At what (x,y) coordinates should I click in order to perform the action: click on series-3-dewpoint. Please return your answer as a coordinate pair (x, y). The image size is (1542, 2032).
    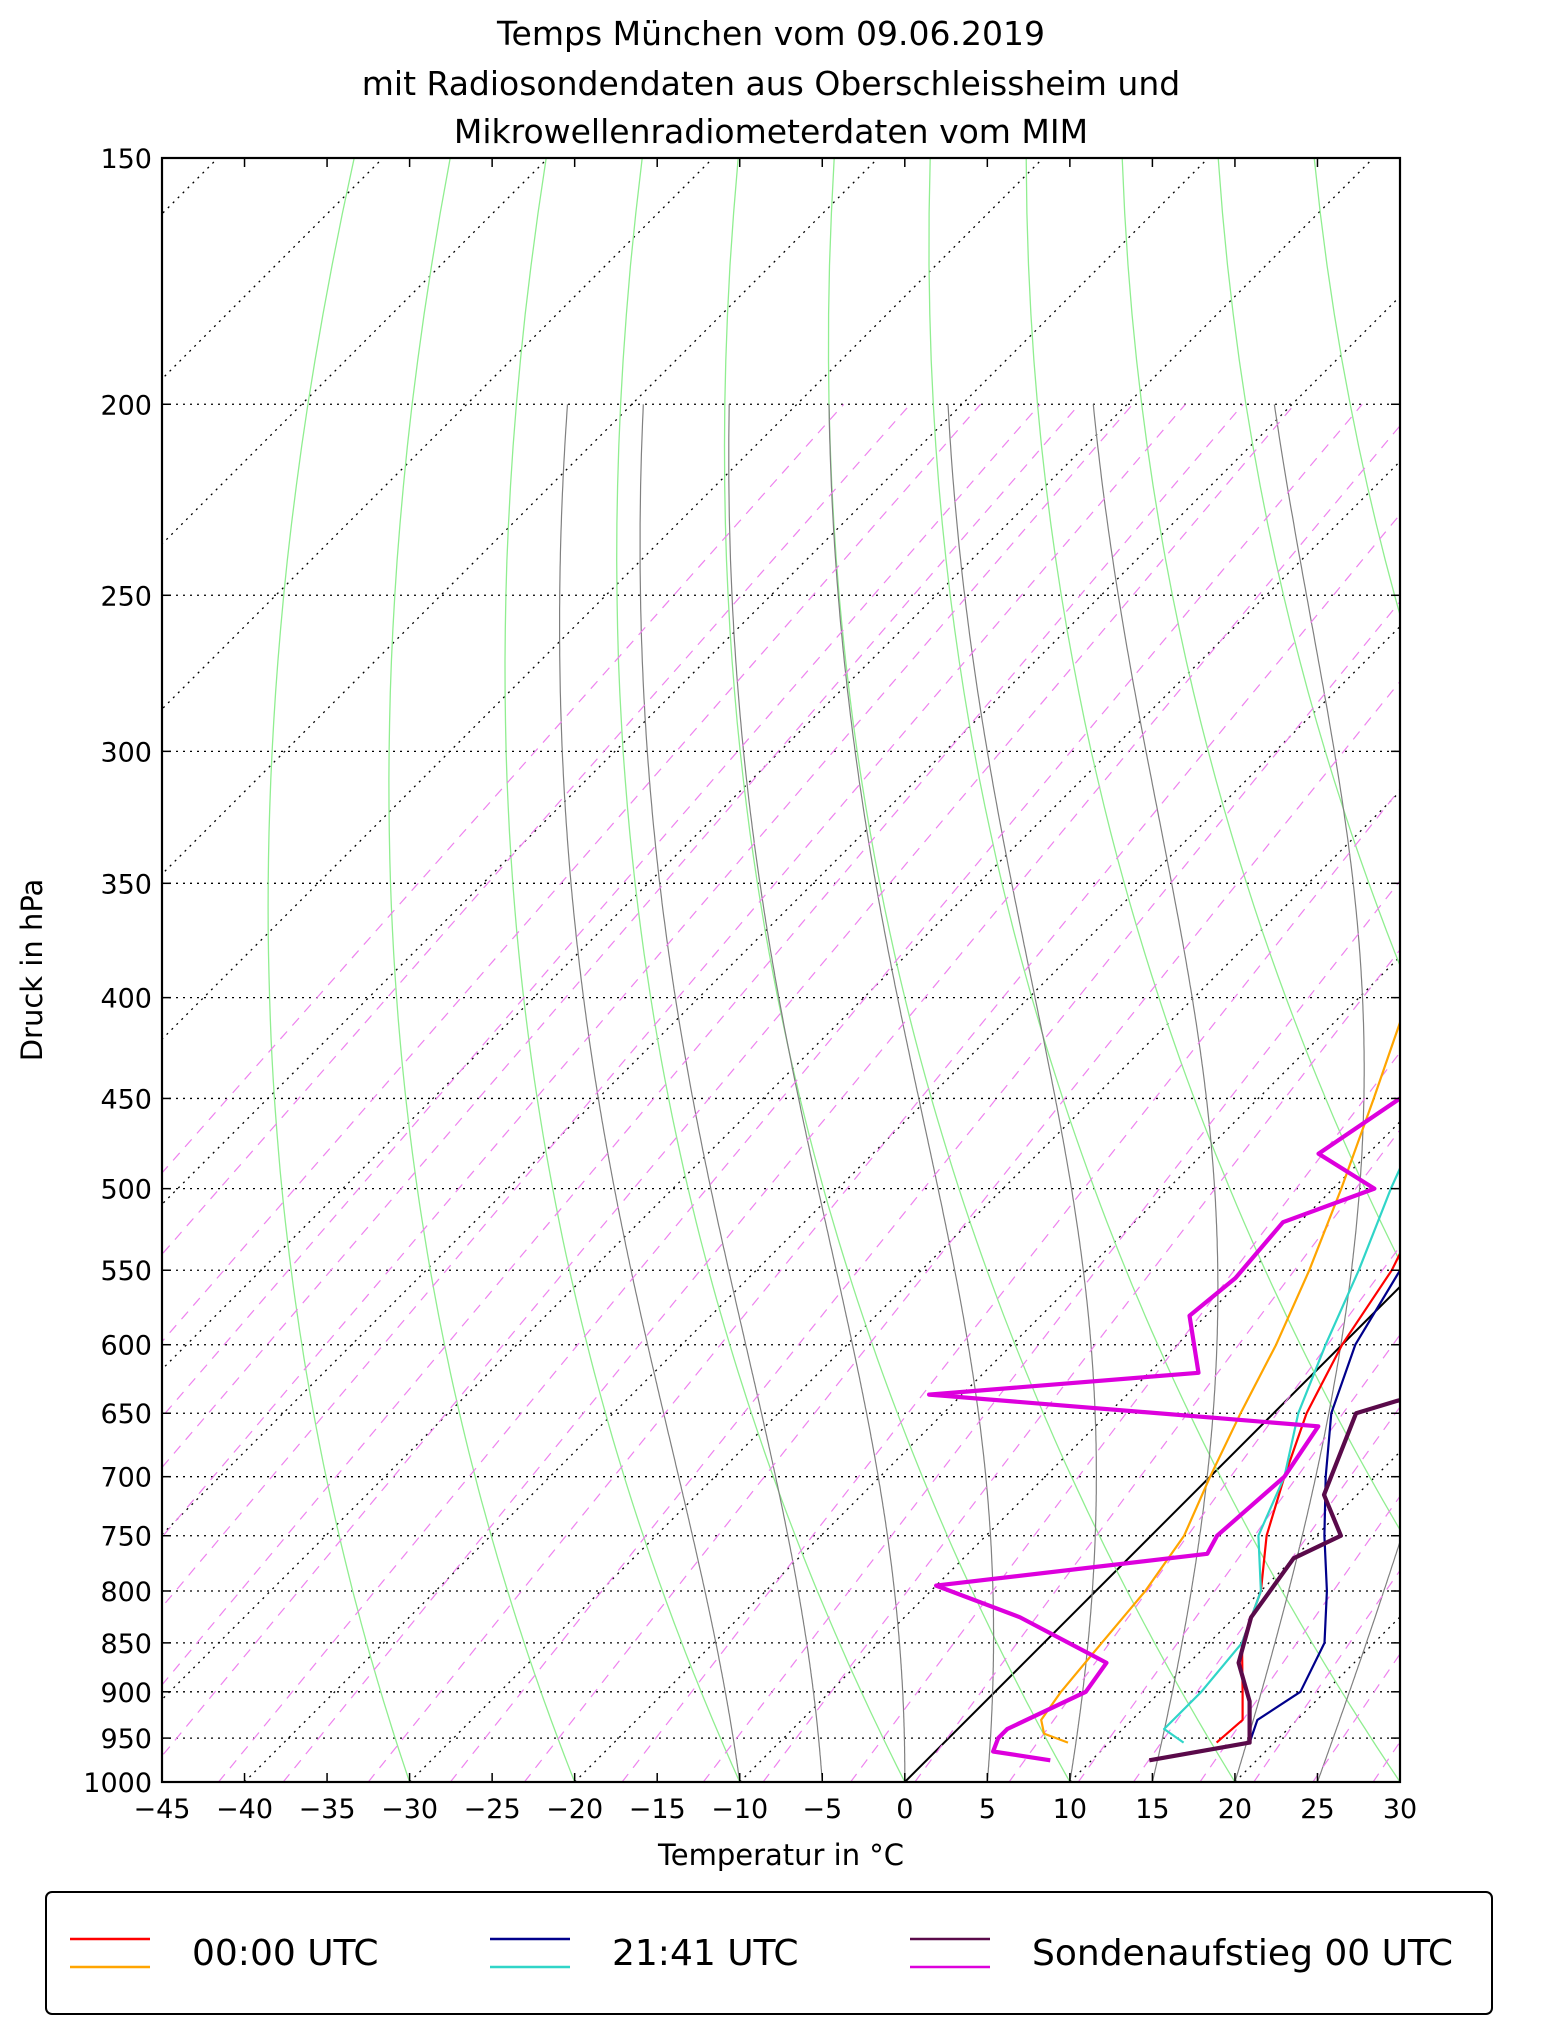
    Looking at the image, I should click on (1281, 1454).